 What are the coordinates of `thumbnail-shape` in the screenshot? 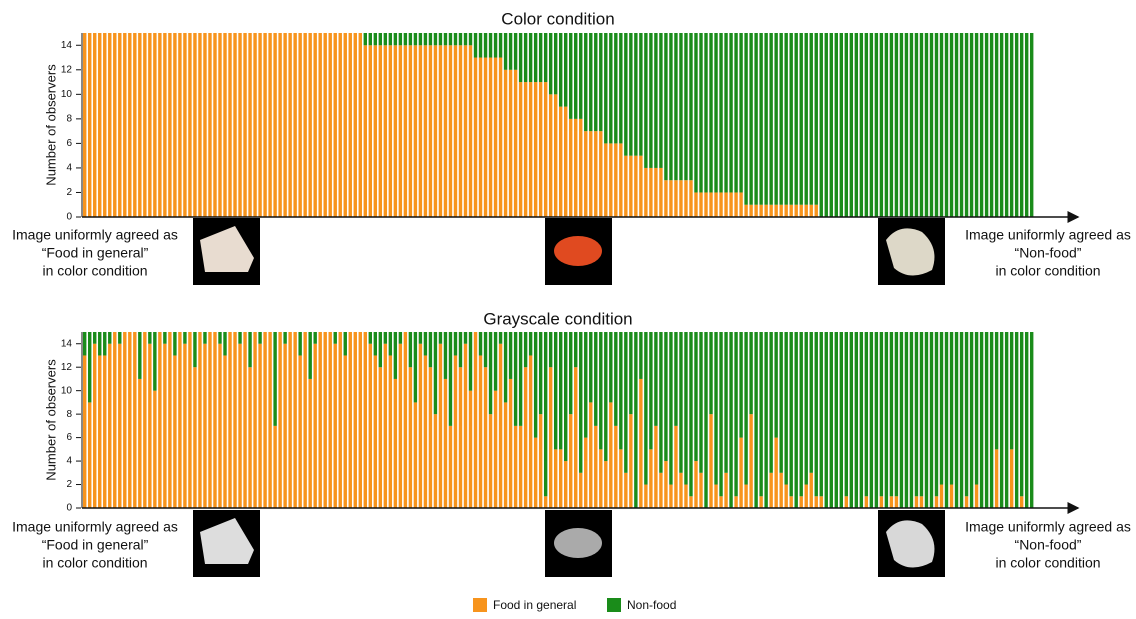 It's located at (578, 251).